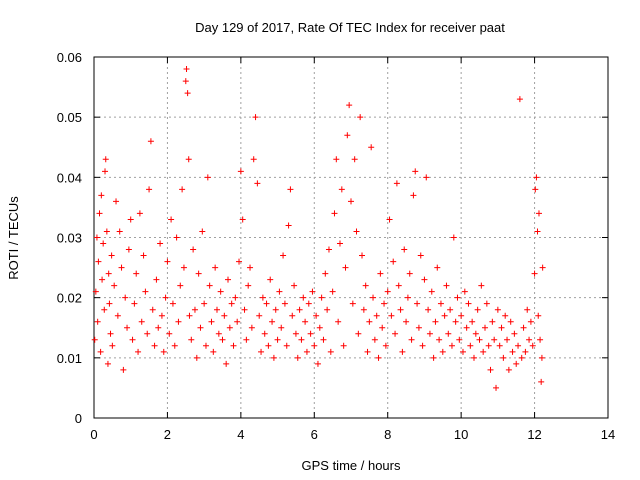  What do you see at coordinates (69, 117) in the screenshot?
I see `y-tick-label: 0.05` at bounding box center [69, 117].